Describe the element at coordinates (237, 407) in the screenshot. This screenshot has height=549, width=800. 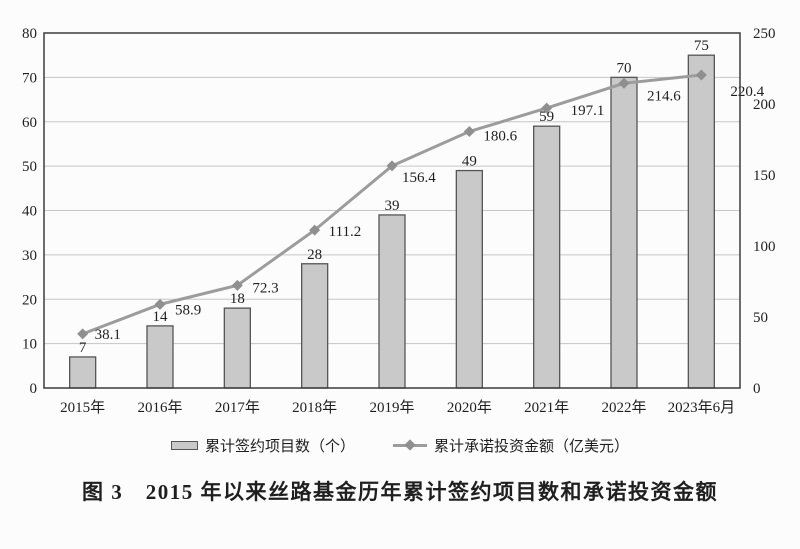
I see `x-axis-label: 2017年` at that location.